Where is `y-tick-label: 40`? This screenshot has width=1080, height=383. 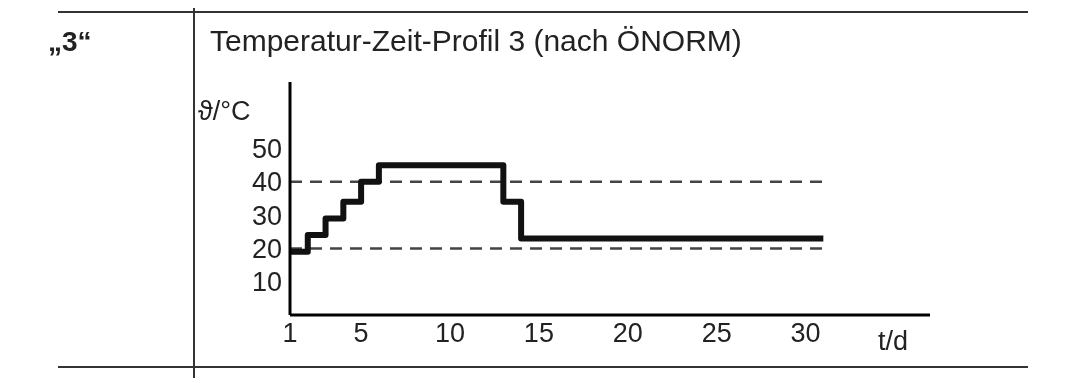 y-tick-label: 40 is located at coordinates (266, 182).